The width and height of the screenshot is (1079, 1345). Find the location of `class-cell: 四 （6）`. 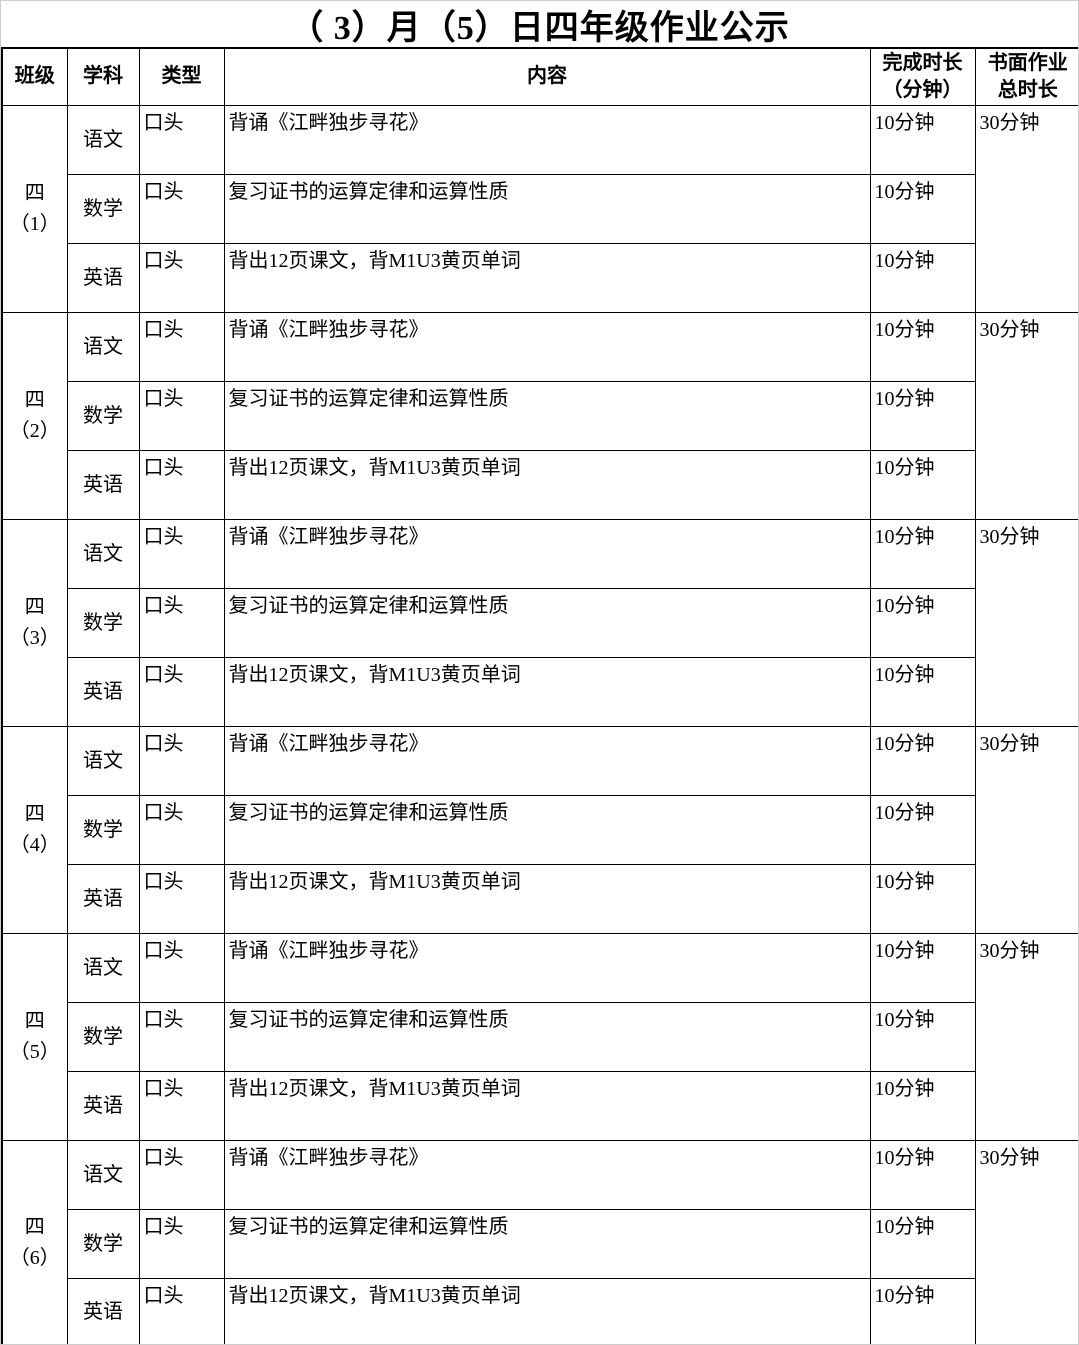

class-cell: 四 （6） is located at coordinates (34, 1241).